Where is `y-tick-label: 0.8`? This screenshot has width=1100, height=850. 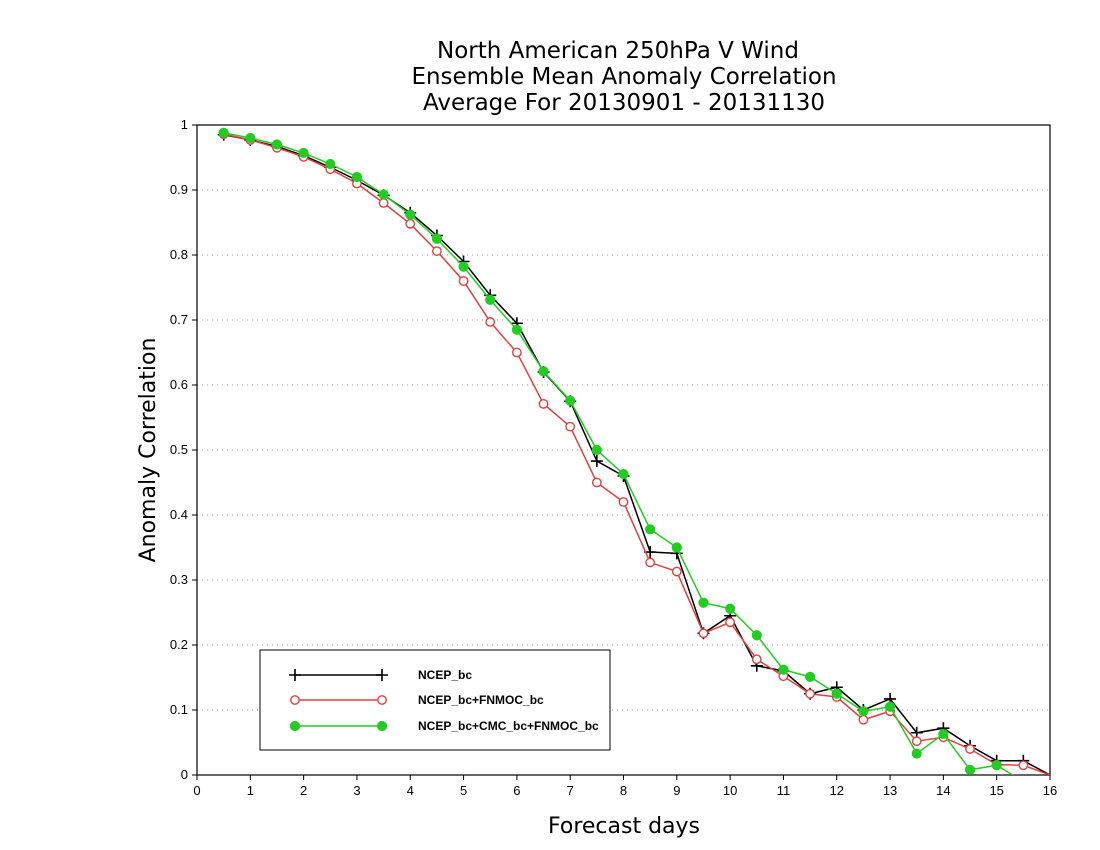 y-tick-label: 0.8 is located at coordinates (179, 254).